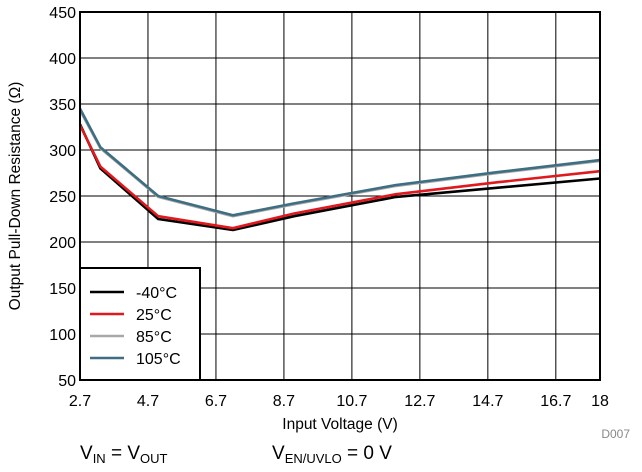  Describe the element at coordinates (62, 243) in the screenshot. I see `y-tick-label-3: 200` at that location.